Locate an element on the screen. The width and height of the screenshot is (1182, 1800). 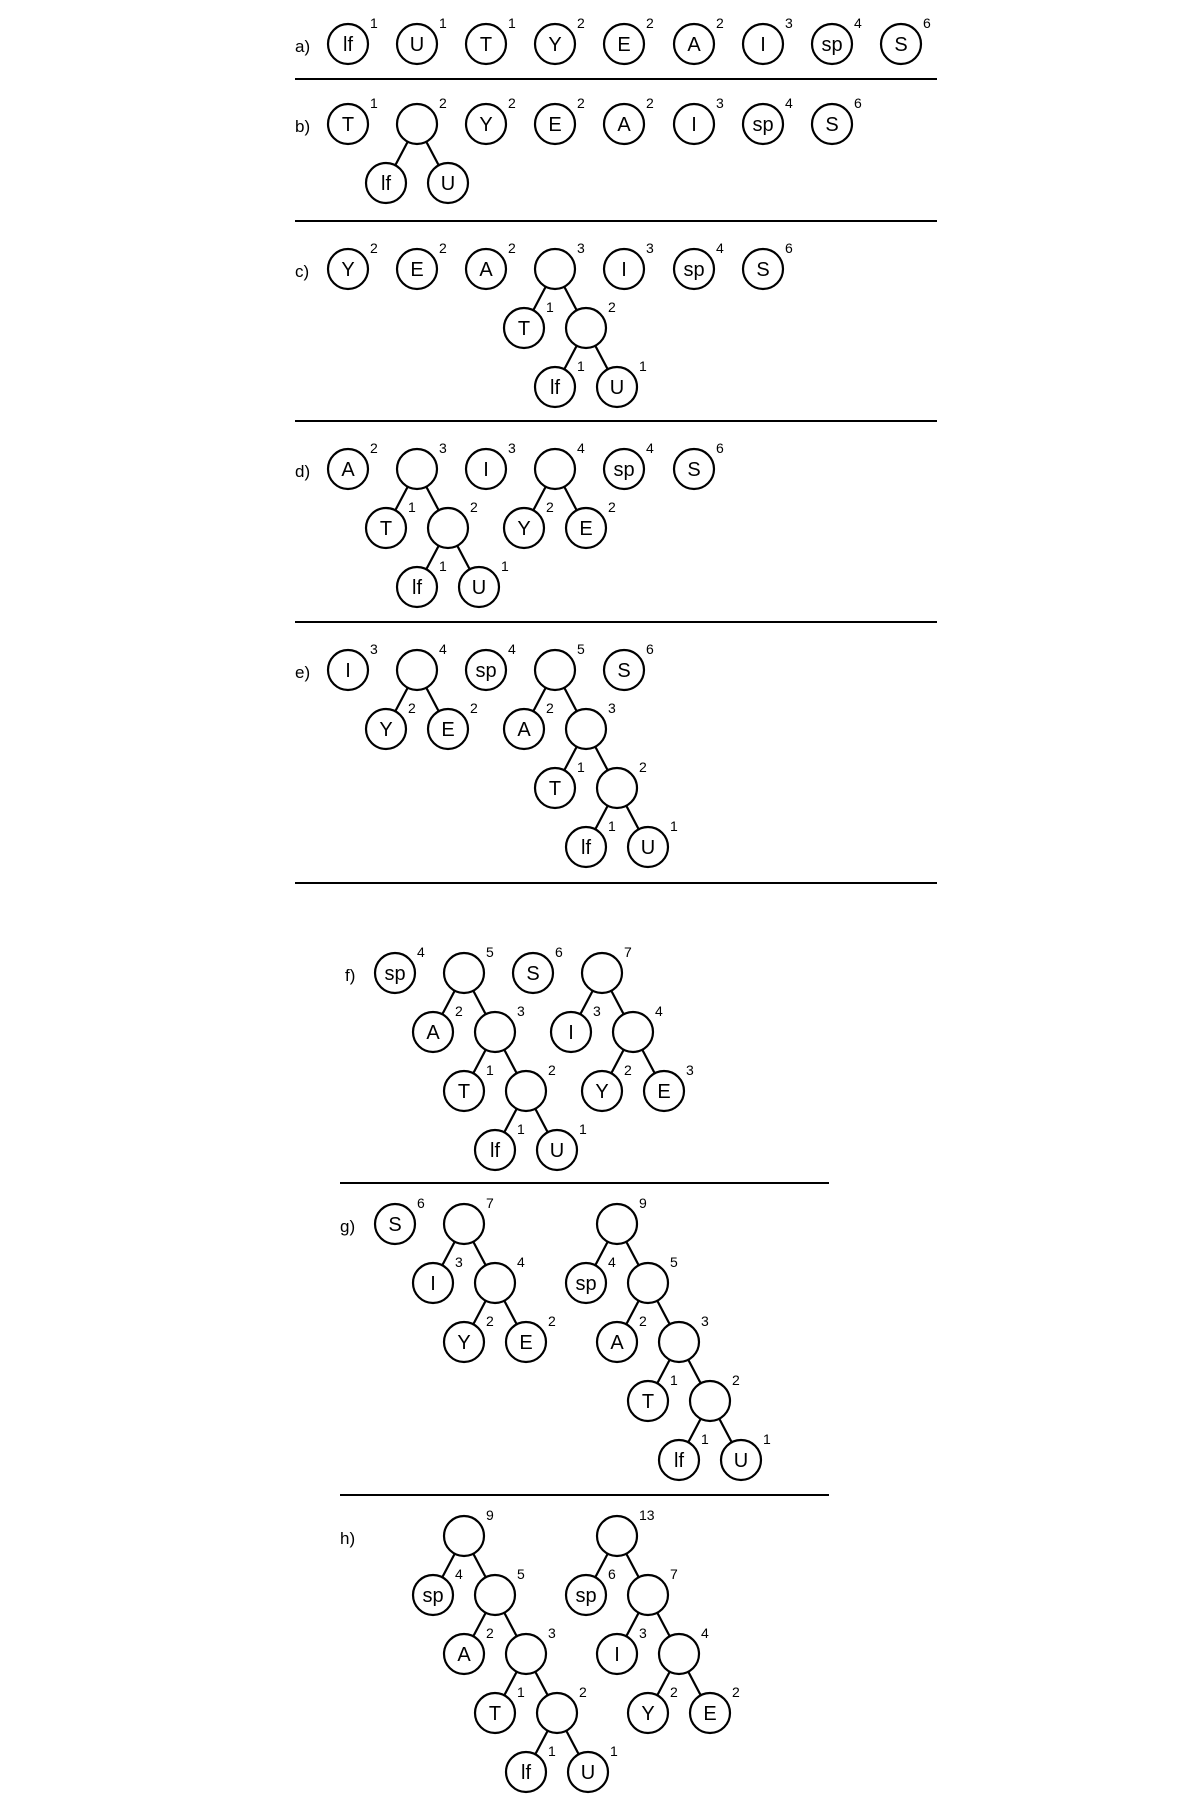
node-symbol: A is located at coordinates (624, 125).